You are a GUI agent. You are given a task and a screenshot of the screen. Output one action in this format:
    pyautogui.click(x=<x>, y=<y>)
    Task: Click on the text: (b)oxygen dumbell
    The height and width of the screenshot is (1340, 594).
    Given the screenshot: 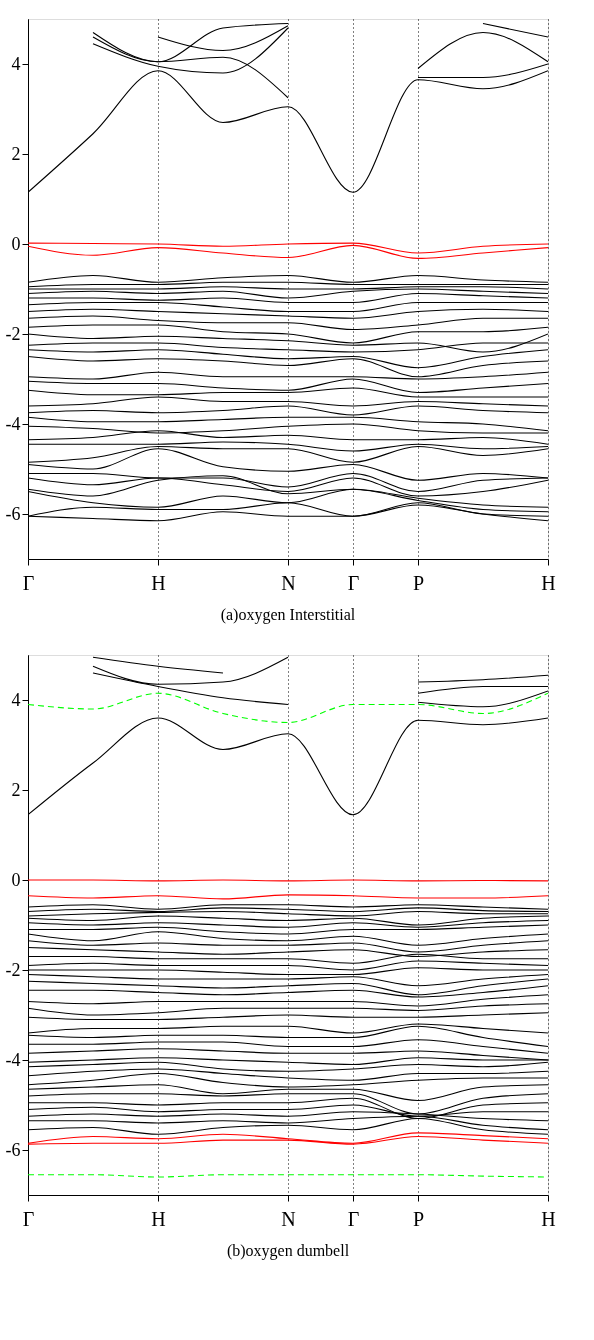 What is the action you would take?
    pyautogui.click(x=288, y=1251)
    